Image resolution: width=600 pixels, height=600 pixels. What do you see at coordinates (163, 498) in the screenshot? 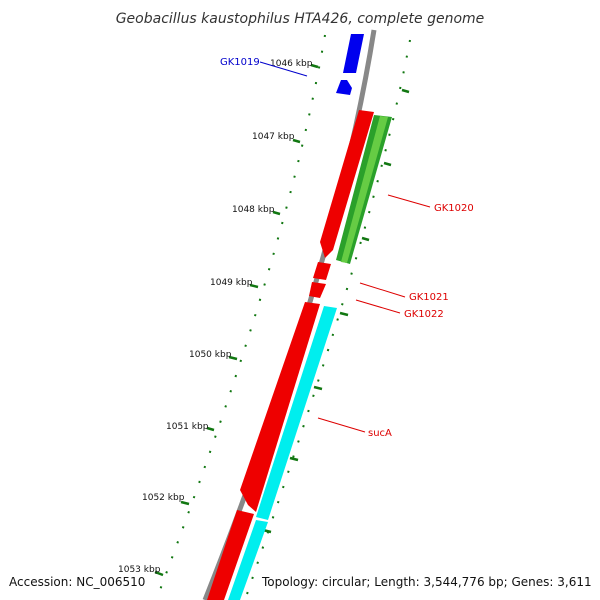
I see `tick-label: 1052 kbp` at bounding box center [163, 498].